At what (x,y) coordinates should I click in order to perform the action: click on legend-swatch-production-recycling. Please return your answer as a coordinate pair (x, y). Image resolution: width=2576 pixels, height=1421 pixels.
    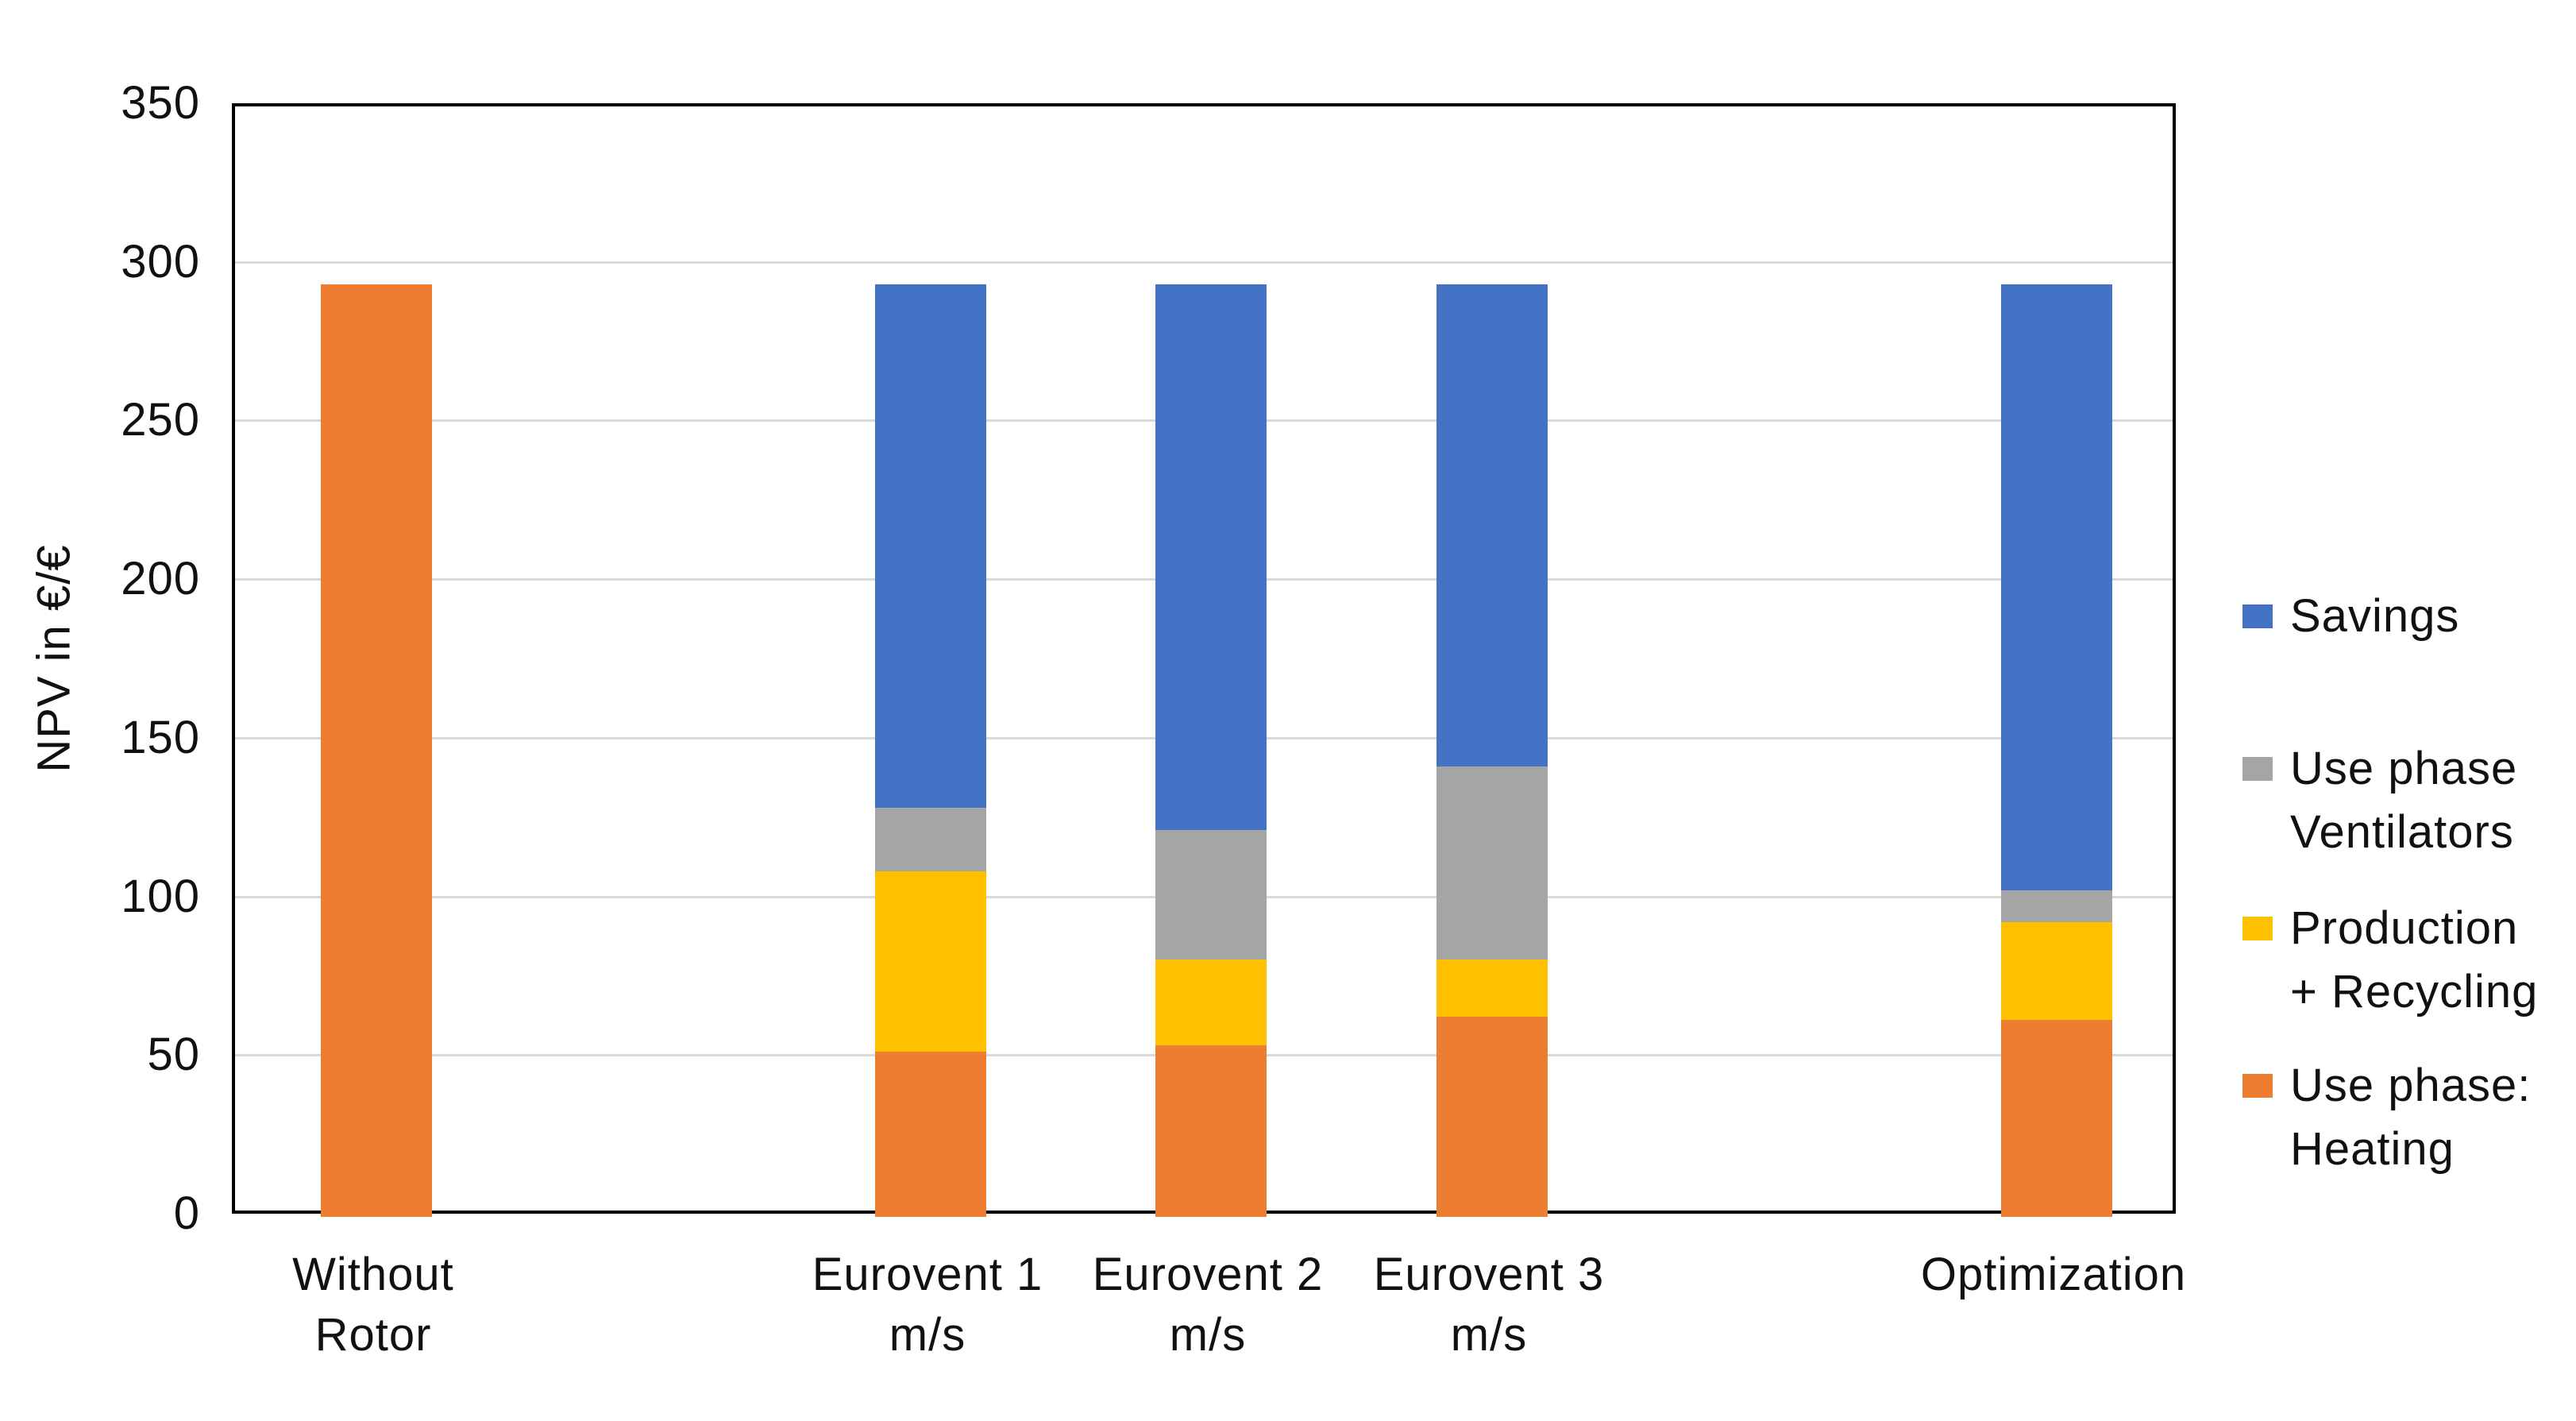
    Looking at the image, I should click on (2257, 929).